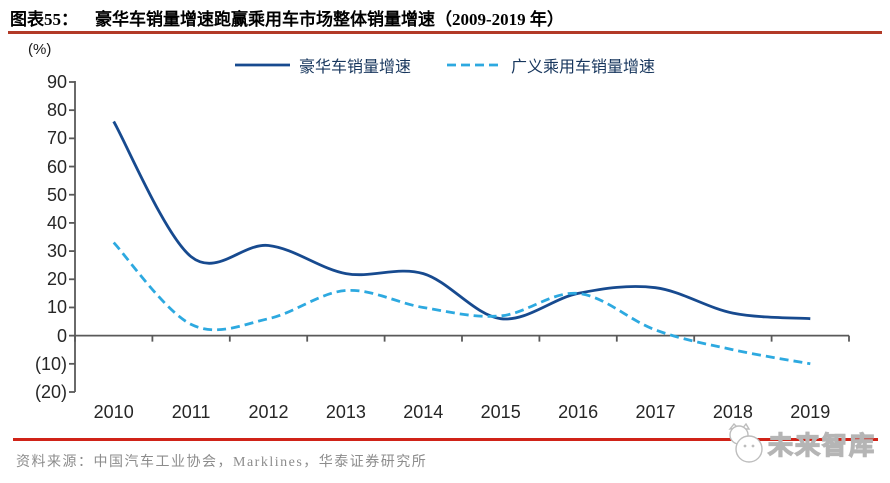  Describe the element at coordinates (354, 67) in the screenshot. I see `legend-label: 豪华车销量增速` at that location.